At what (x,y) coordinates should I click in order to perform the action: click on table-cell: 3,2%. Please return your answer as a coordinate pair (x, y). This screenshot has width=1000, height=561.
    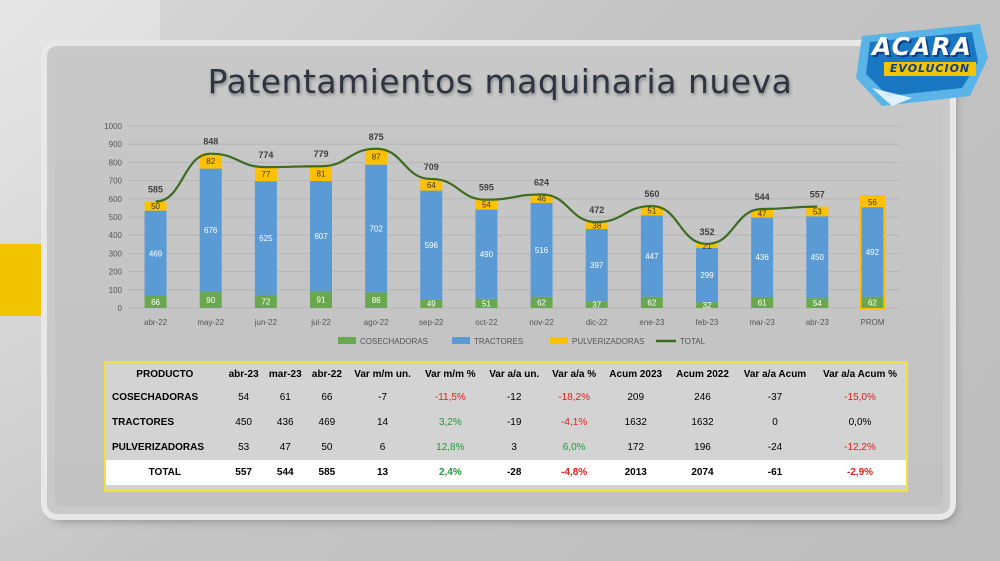
    Looking at the image, I should click on (450, 422).